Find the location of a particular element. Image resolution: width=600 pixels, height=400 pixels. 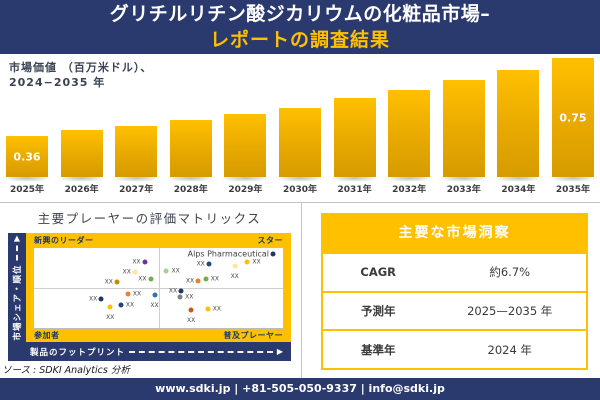

bar-2032年 is located at coordinates (409, 133).